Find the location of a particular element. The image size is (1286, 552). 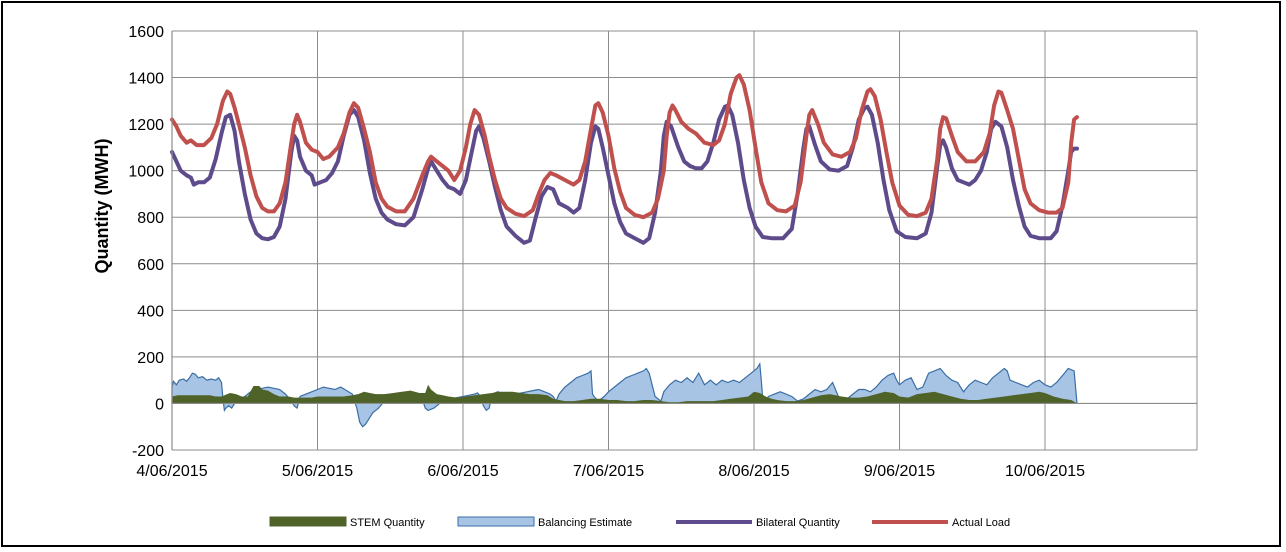

x-tick-label: 8/06/2015 is located at coordinates (753, 471).